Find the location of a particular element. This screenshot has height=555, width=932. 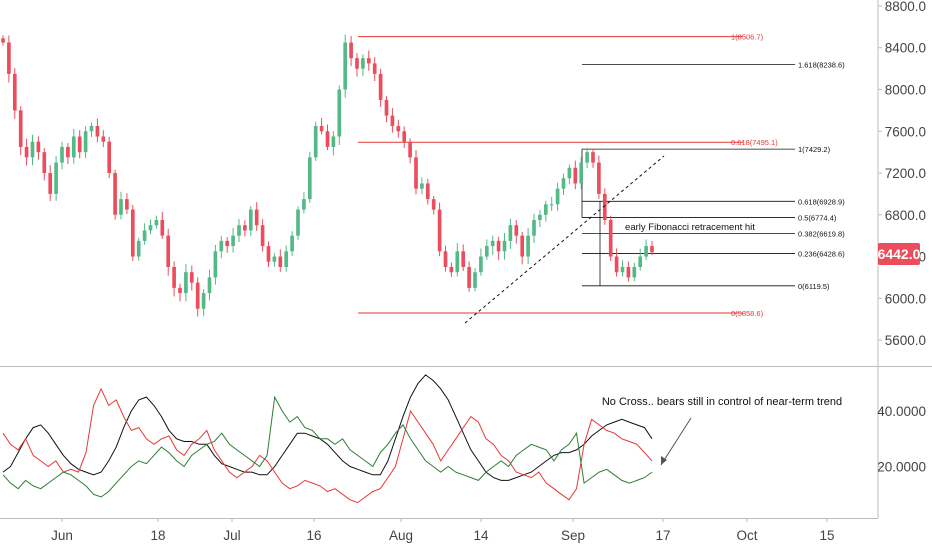

fib-minor-label: 0.618(6928.9) is located at coordinates (821, 201).